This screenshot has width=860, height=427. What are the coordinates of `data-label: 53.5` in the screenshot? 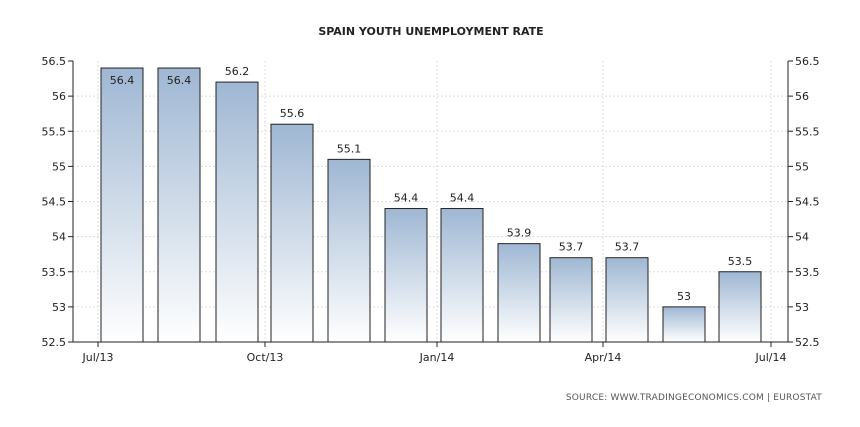 It's located at (740, 261).